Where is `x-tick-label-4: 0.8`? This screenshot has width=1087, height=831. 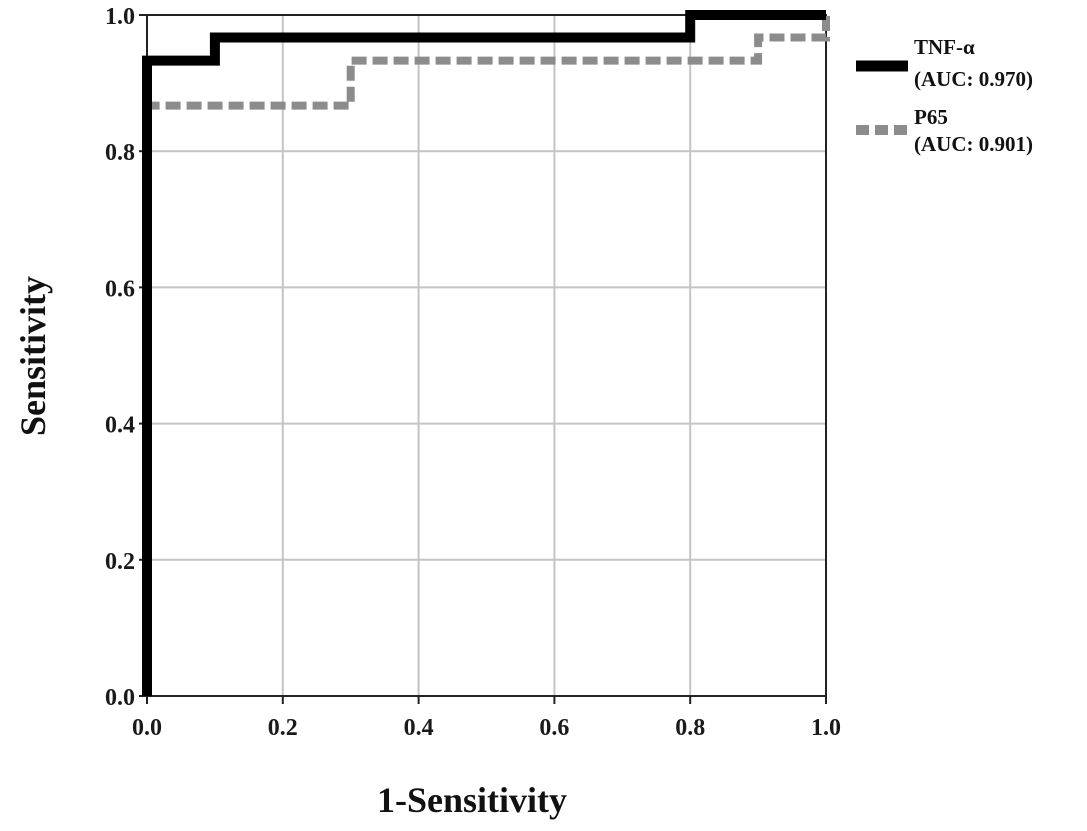 x-tick-label-4: 0.8 is located at coordinates (690, 728).